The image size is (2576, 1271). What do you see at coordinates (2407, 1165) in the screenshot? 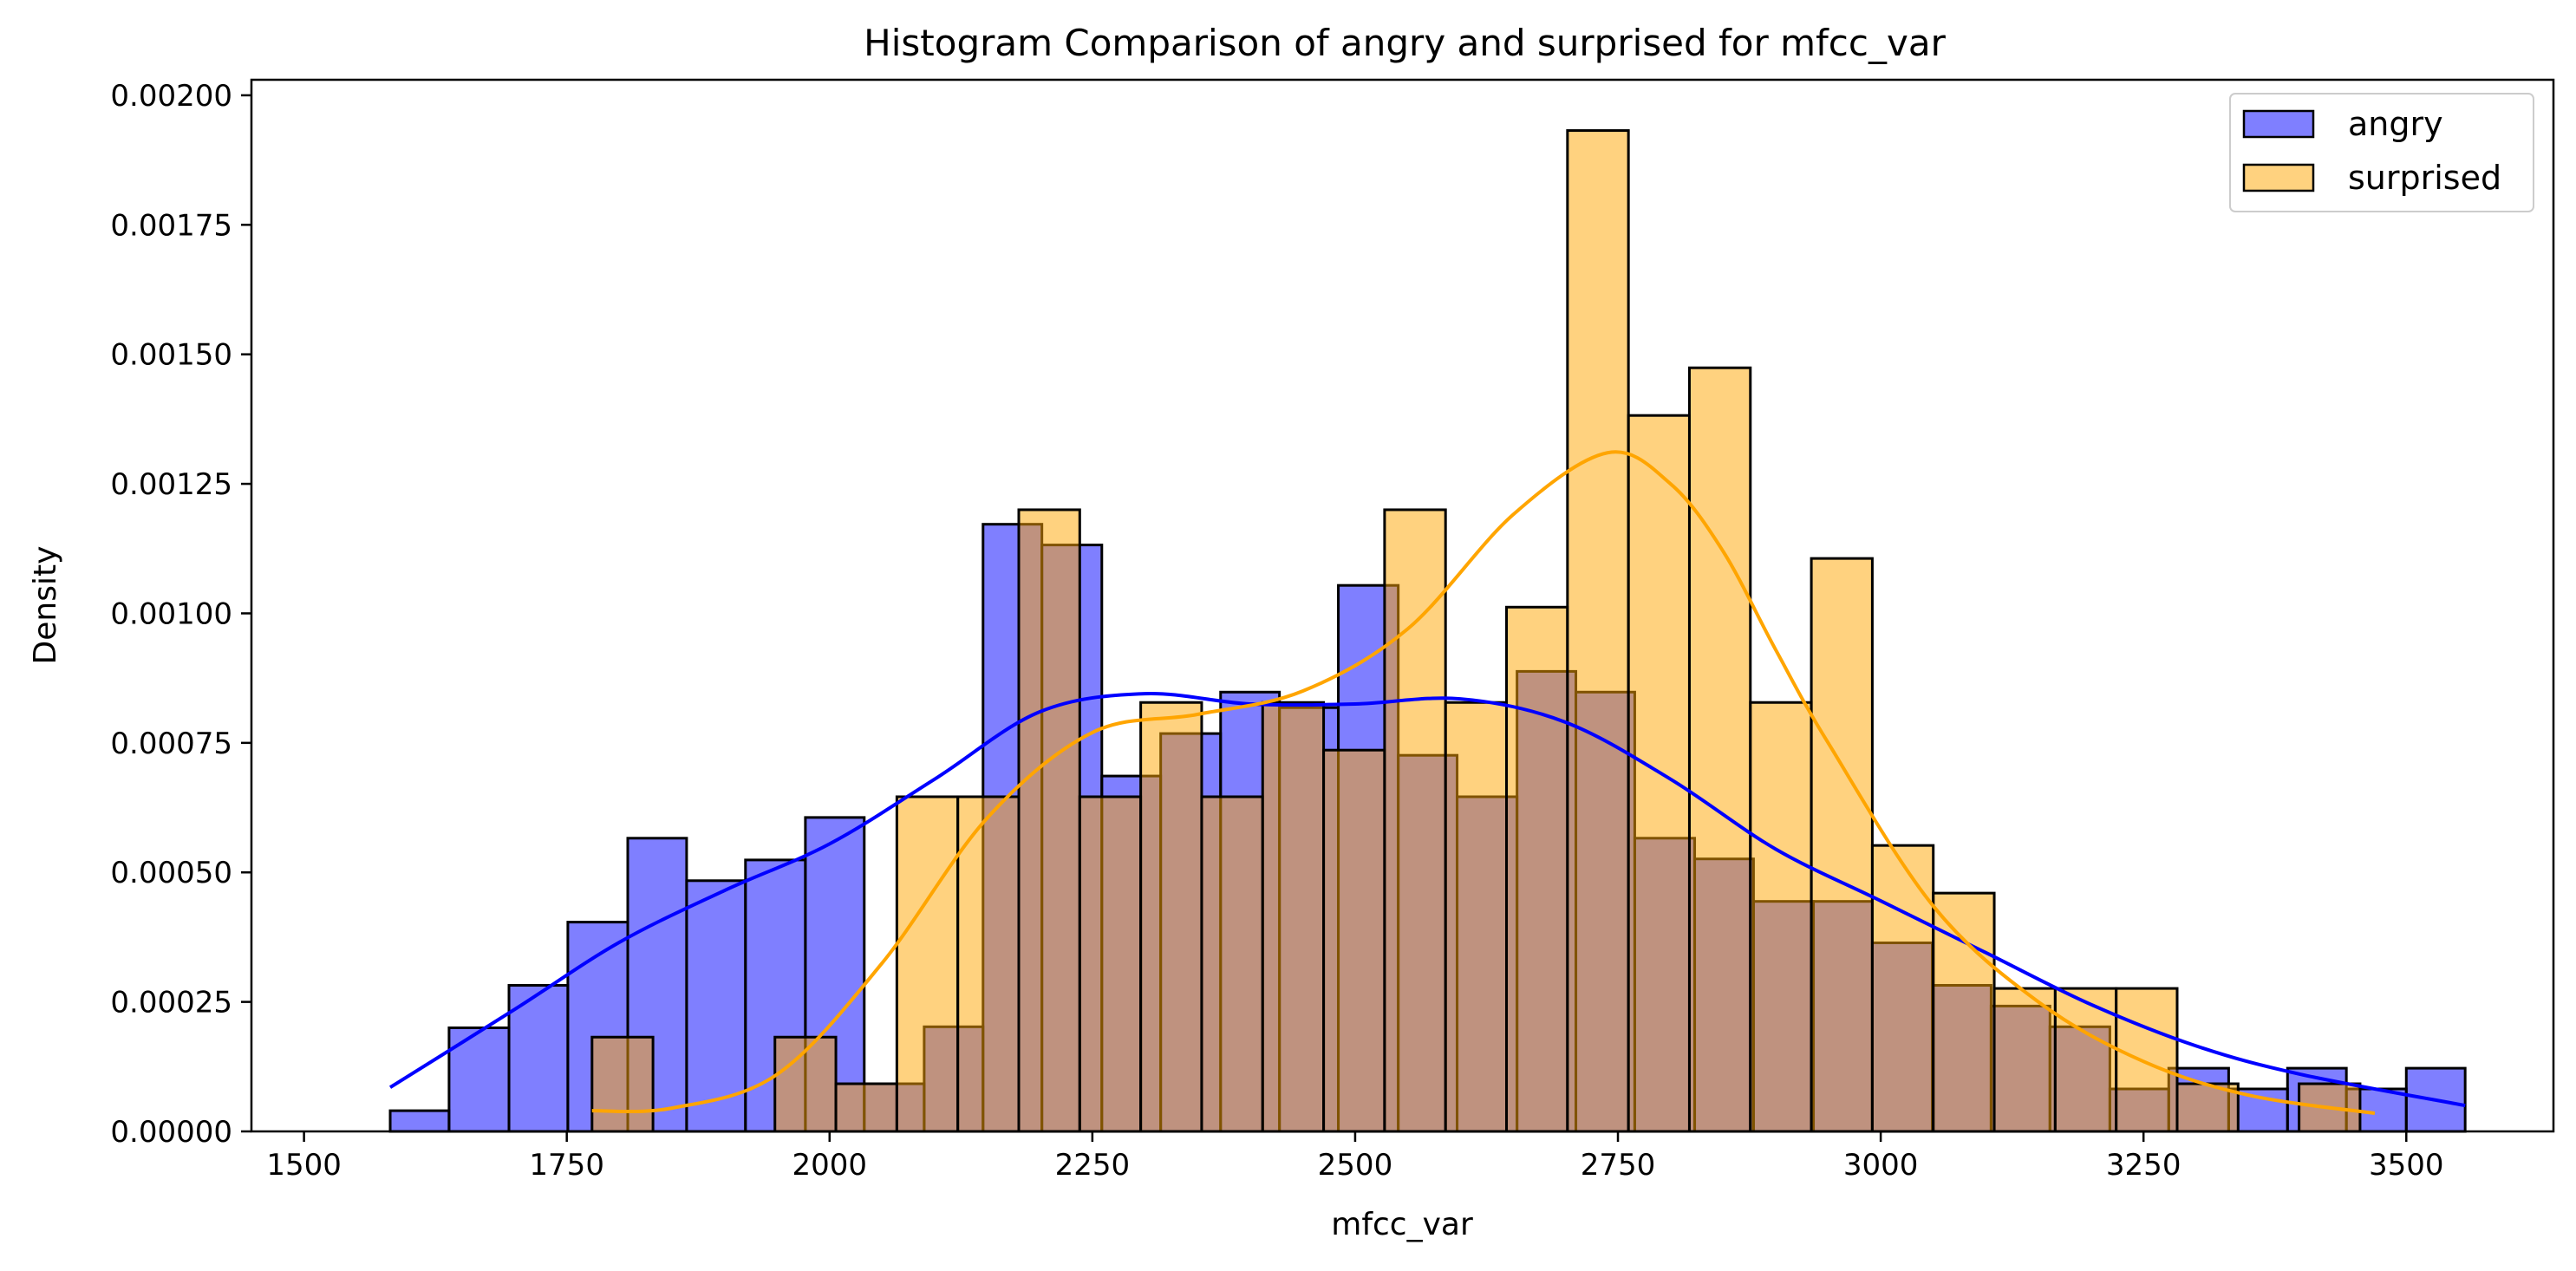
I see `x-tick-label: 3500` at bounding box center [2407, 1165].